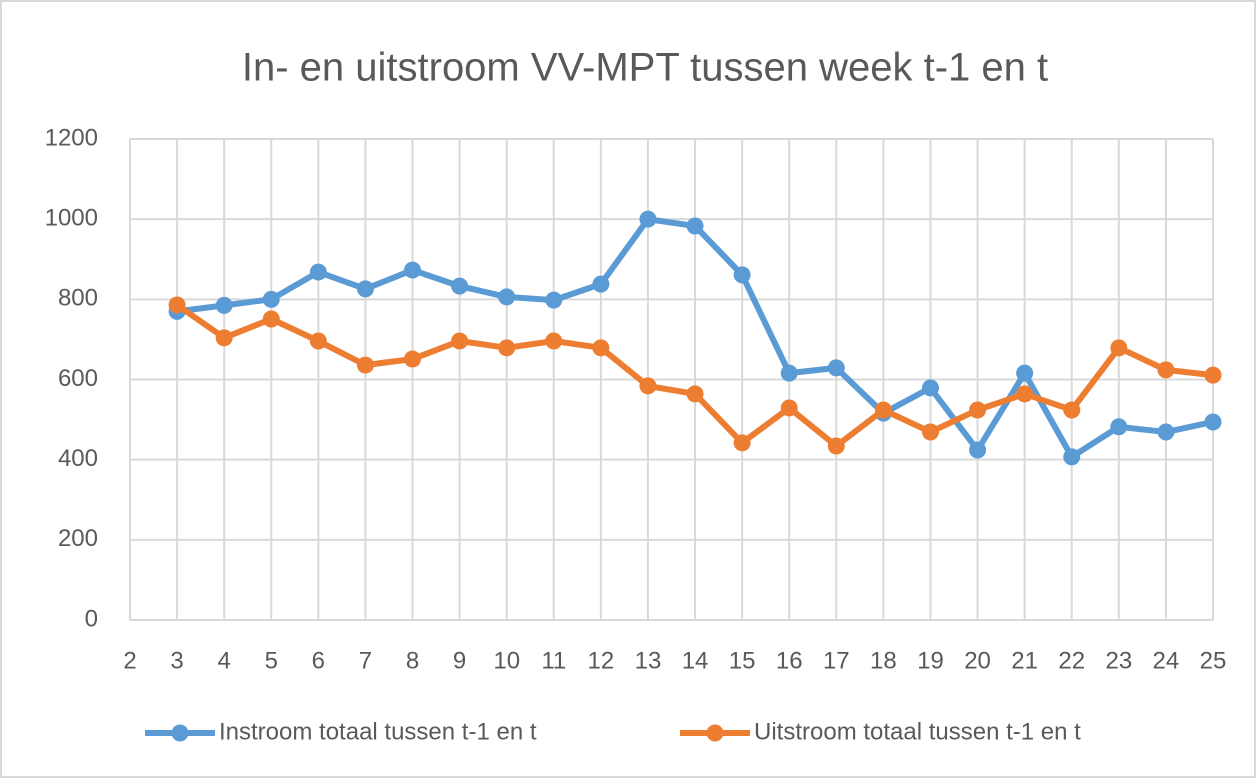 Image resolution: width=1258 pixels, height=779 pixels. I want to click on x-tick-label: 8, so click(412, 660).